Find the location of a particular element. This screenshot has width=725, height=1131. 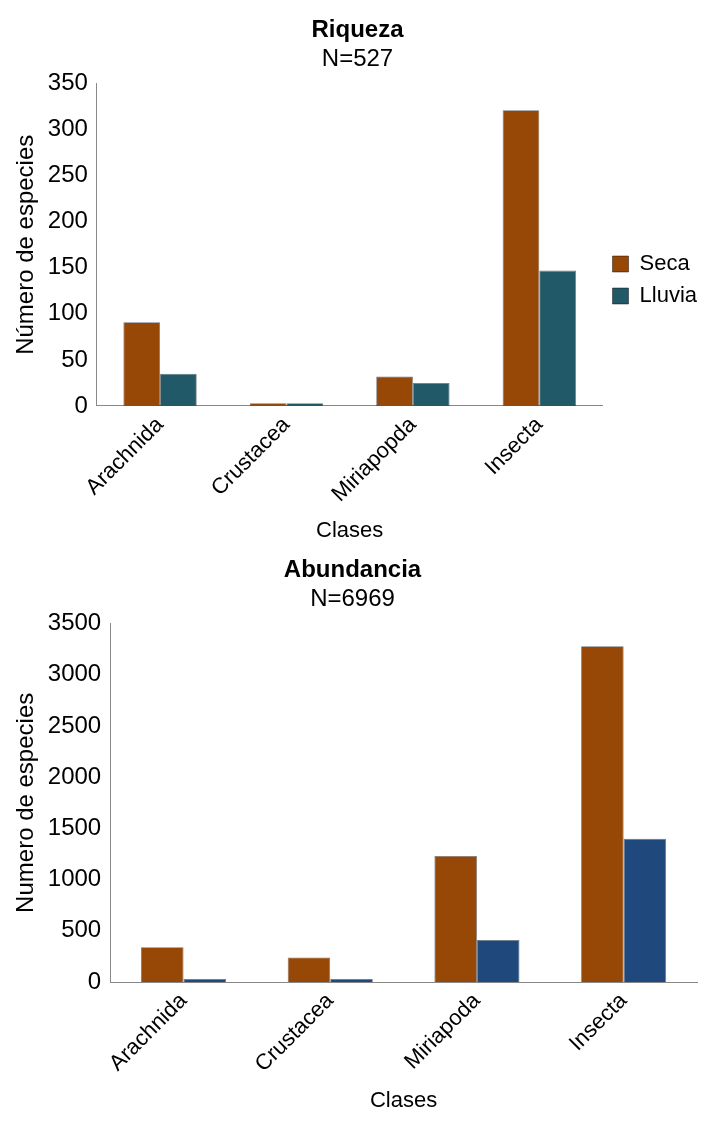

y-tick-label: 150 is located at coordinates (67, 266).